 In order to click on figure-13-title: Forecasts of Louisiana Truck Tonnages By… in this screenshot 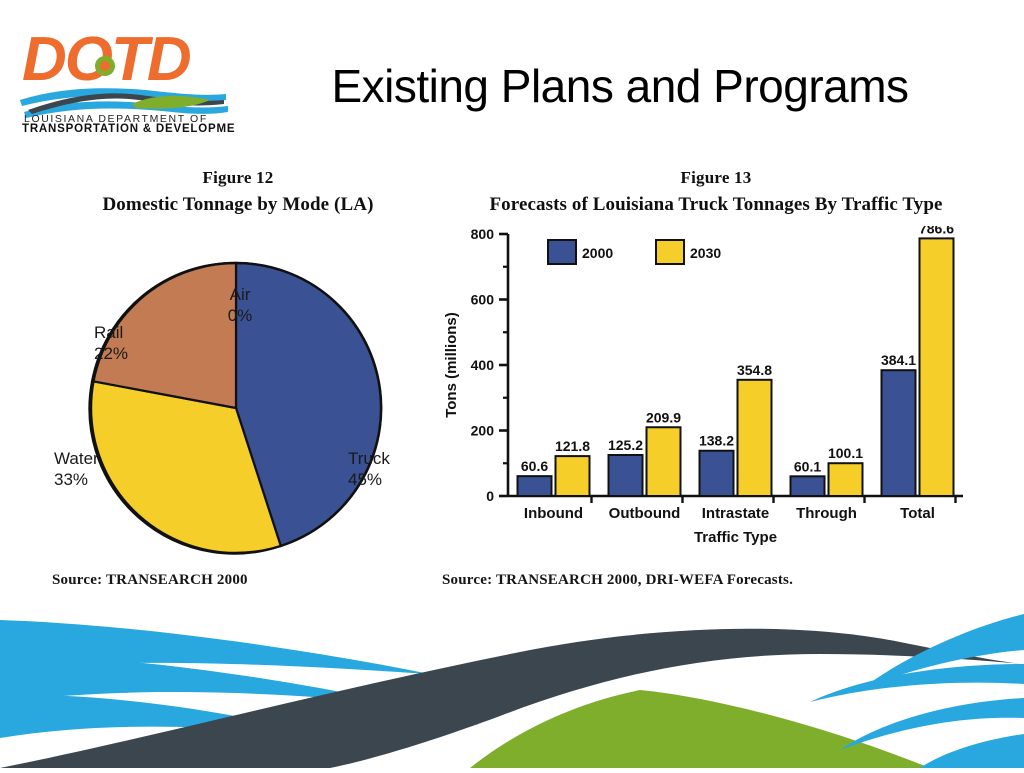, I will do `click(716, 204)`.